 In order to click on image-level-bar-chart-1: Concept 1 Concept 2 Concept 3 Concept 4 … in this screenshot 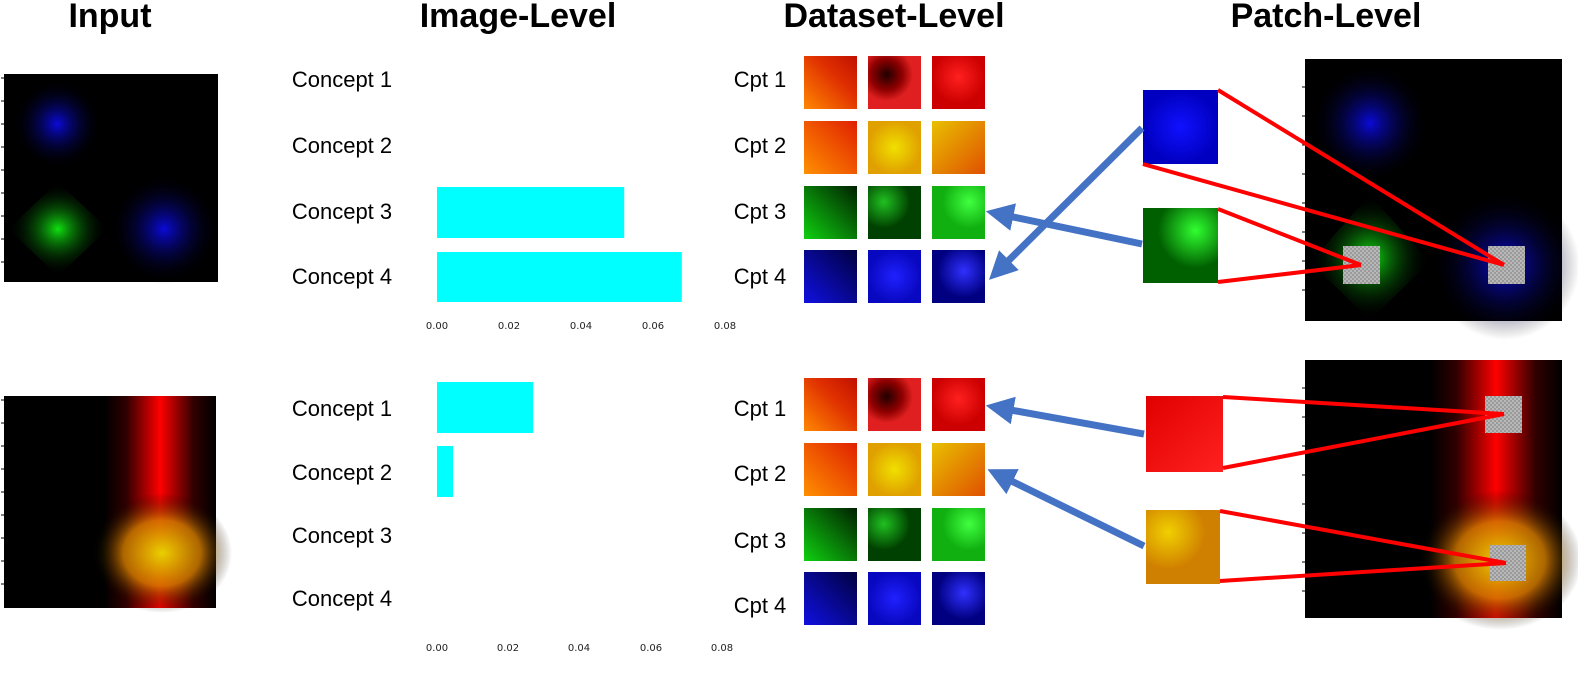, I will do `click(514, 199)`.